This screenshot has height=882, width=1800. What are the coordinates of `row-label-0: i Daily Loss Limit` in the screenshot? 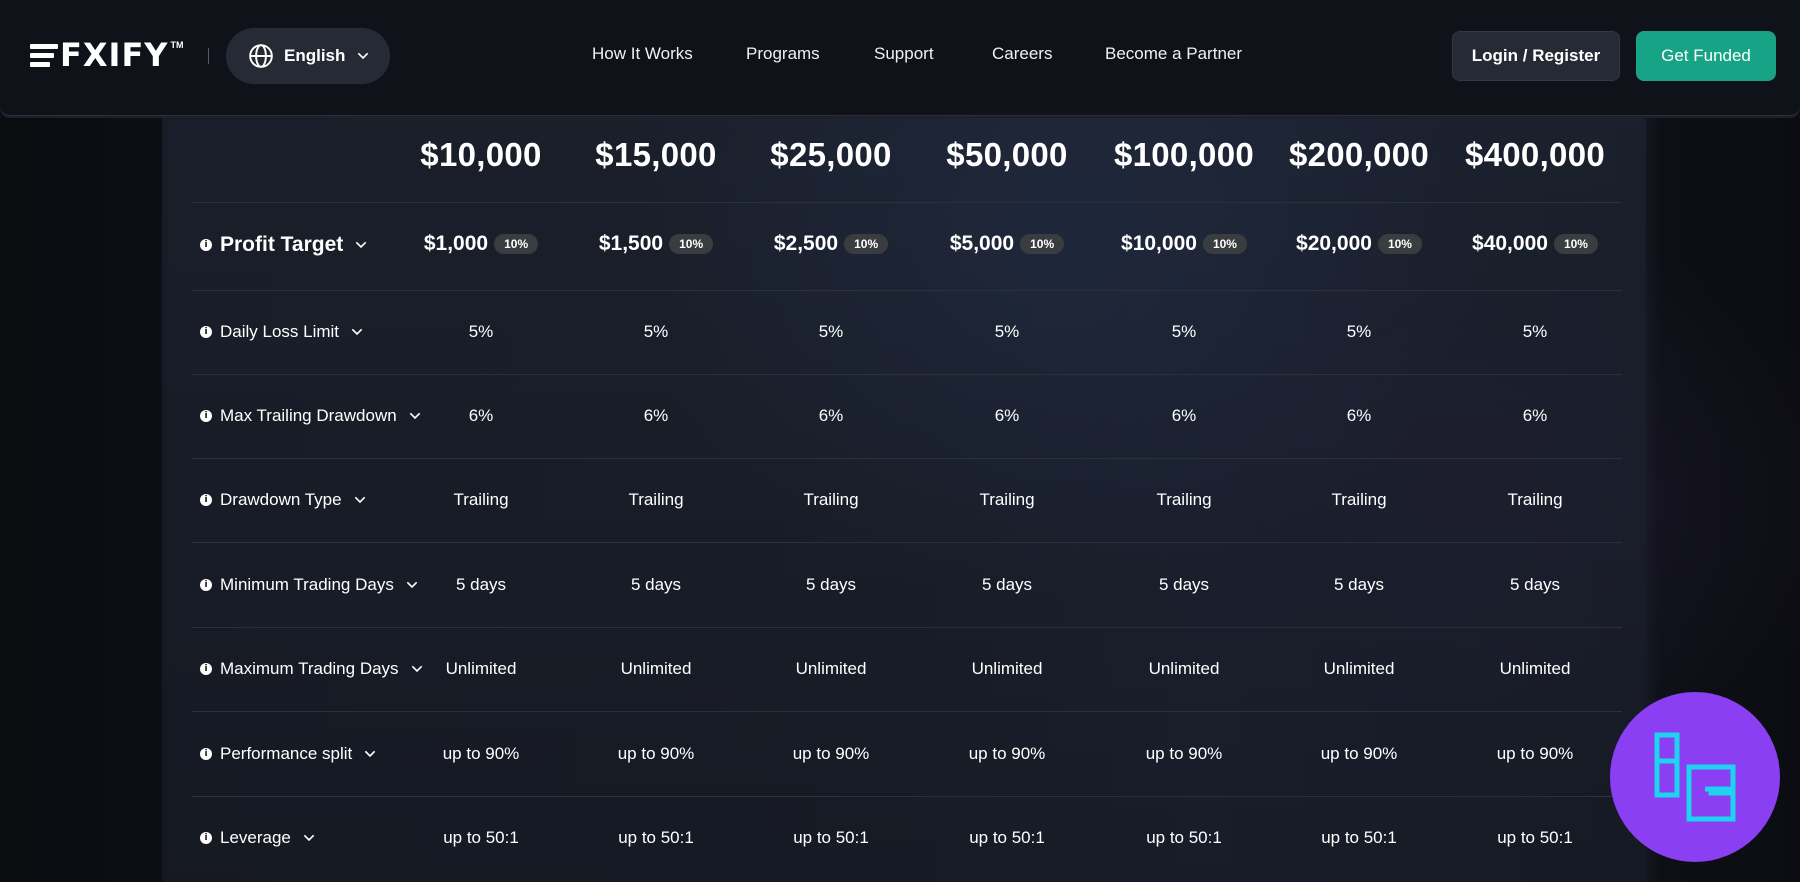 It's located at (282, 332).